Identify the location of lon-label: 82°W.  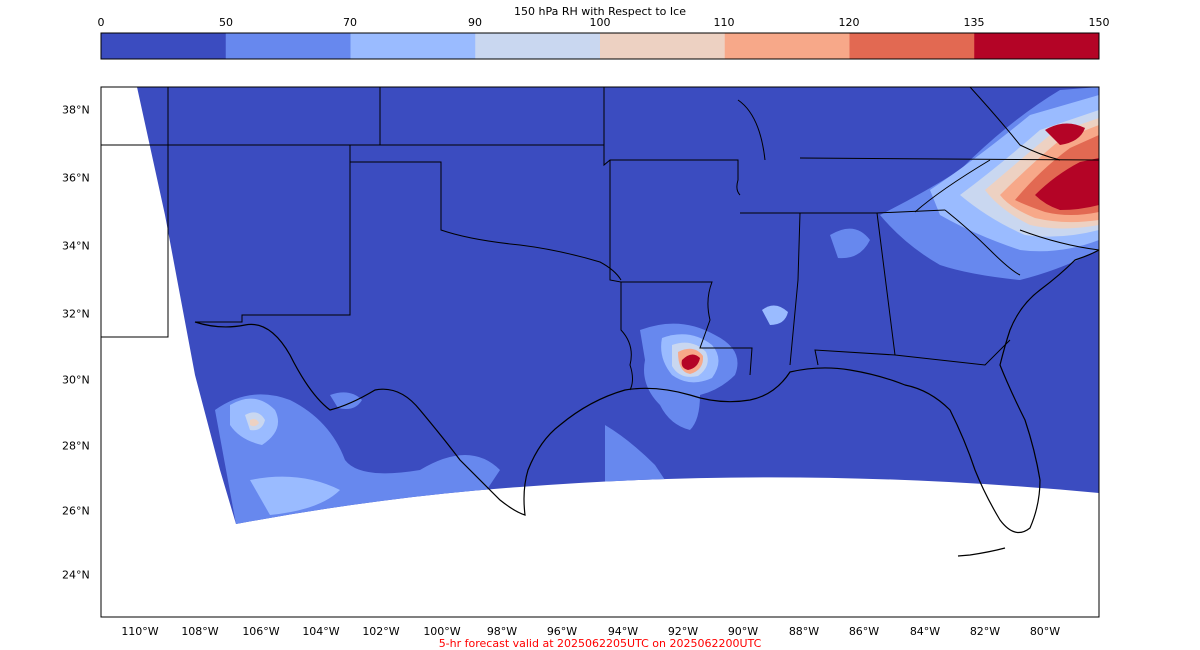
(985, 631).